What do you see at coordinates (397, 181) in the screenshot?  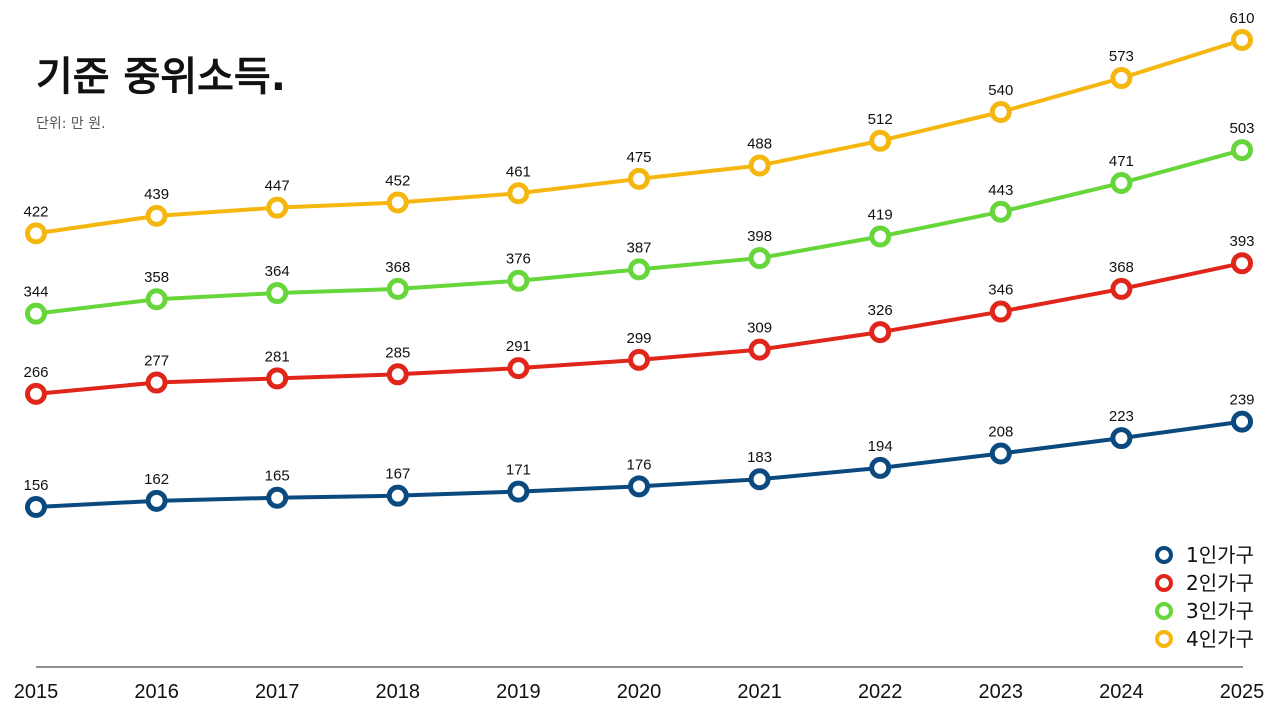 I see `data-label: 452` at bounding box center [397, 181].